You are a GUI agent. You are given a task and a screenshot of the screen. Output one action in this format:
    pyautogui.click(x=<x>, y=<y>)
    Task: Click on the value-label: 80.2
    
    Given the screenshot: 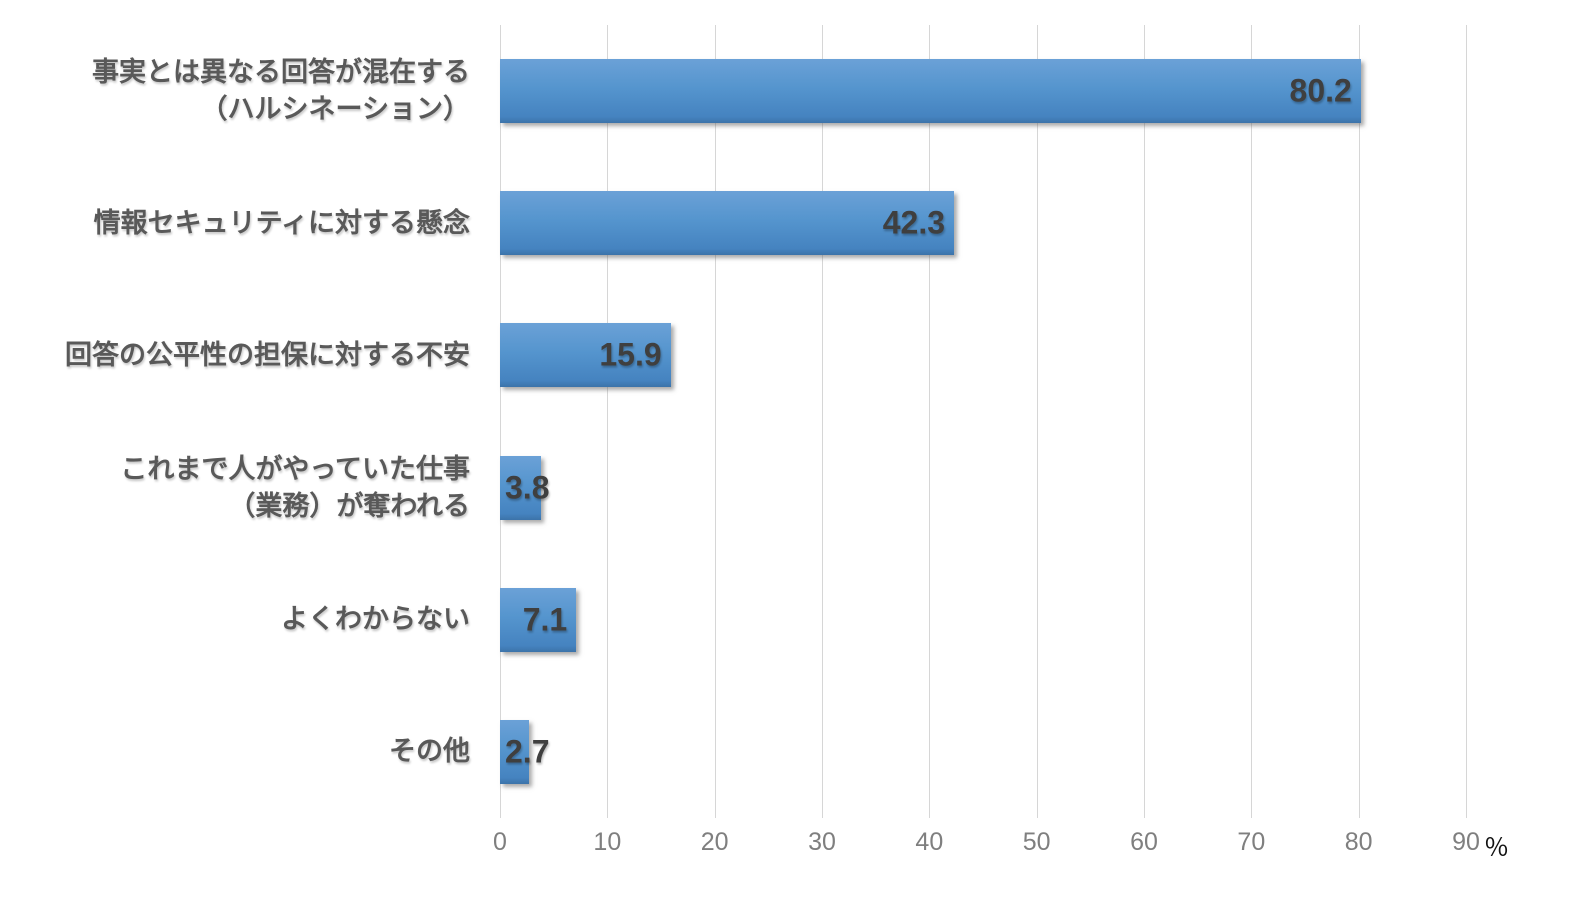 What is the action you would take?
    pyautogui.click(x=1320, y=90)
    